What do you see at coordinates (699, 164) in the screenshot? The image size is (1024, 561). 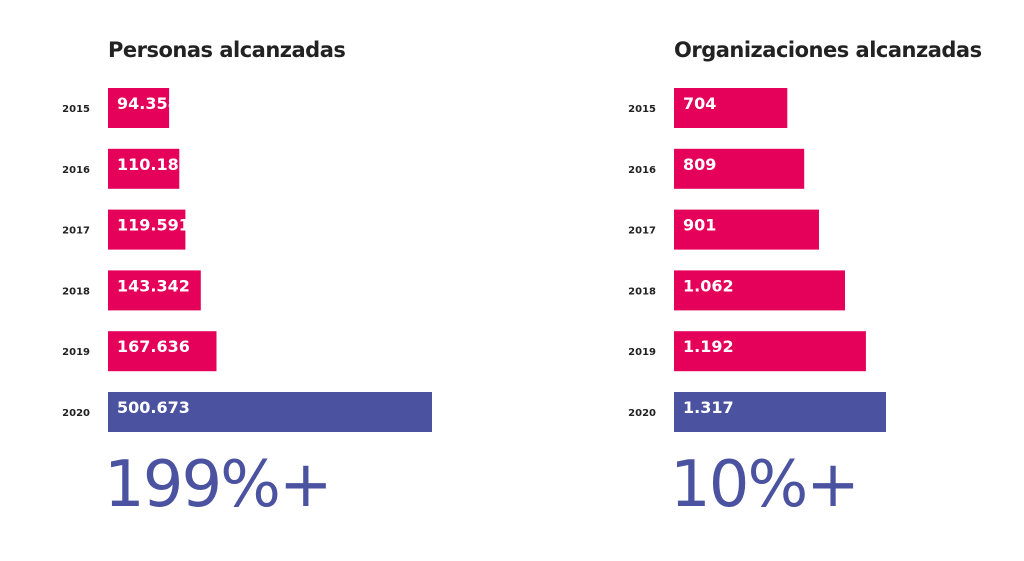 I see `value-label: 809` at bounding box center [699, 164].